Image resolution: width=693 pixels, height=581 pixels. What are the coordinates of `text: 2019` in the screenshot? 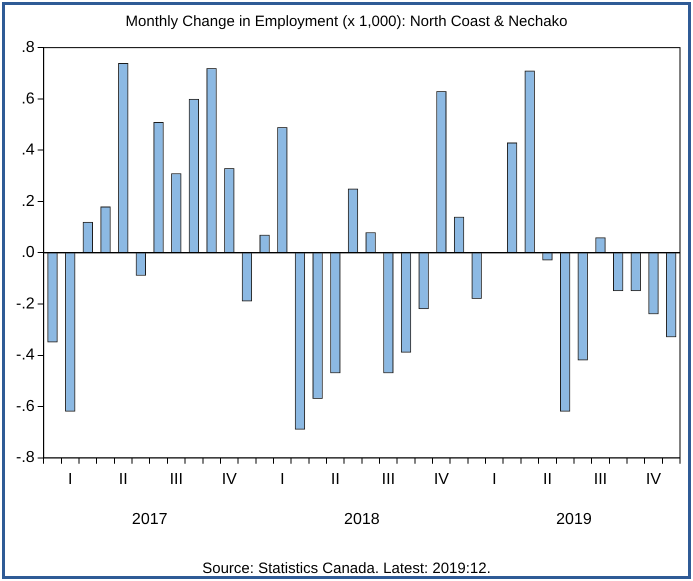 It's located at (574, 519).